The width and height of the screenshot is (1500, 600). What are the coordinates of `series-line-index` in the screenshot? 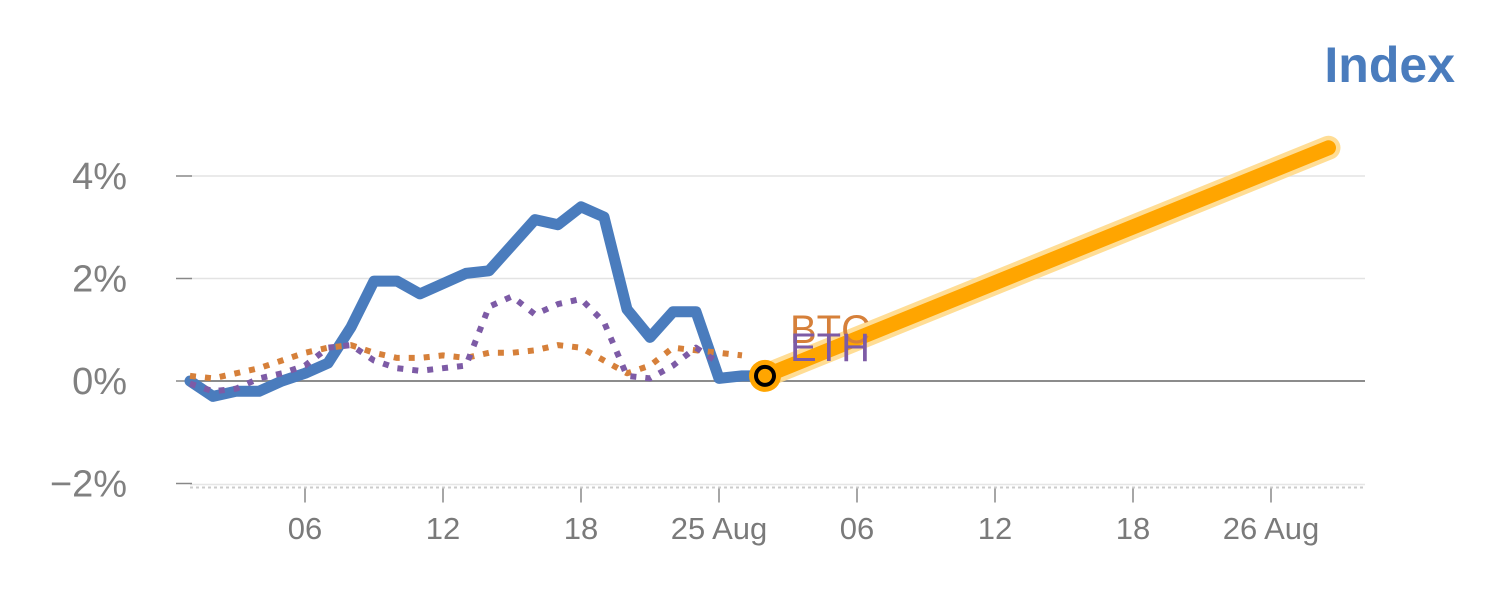 It's located at (477, 301).